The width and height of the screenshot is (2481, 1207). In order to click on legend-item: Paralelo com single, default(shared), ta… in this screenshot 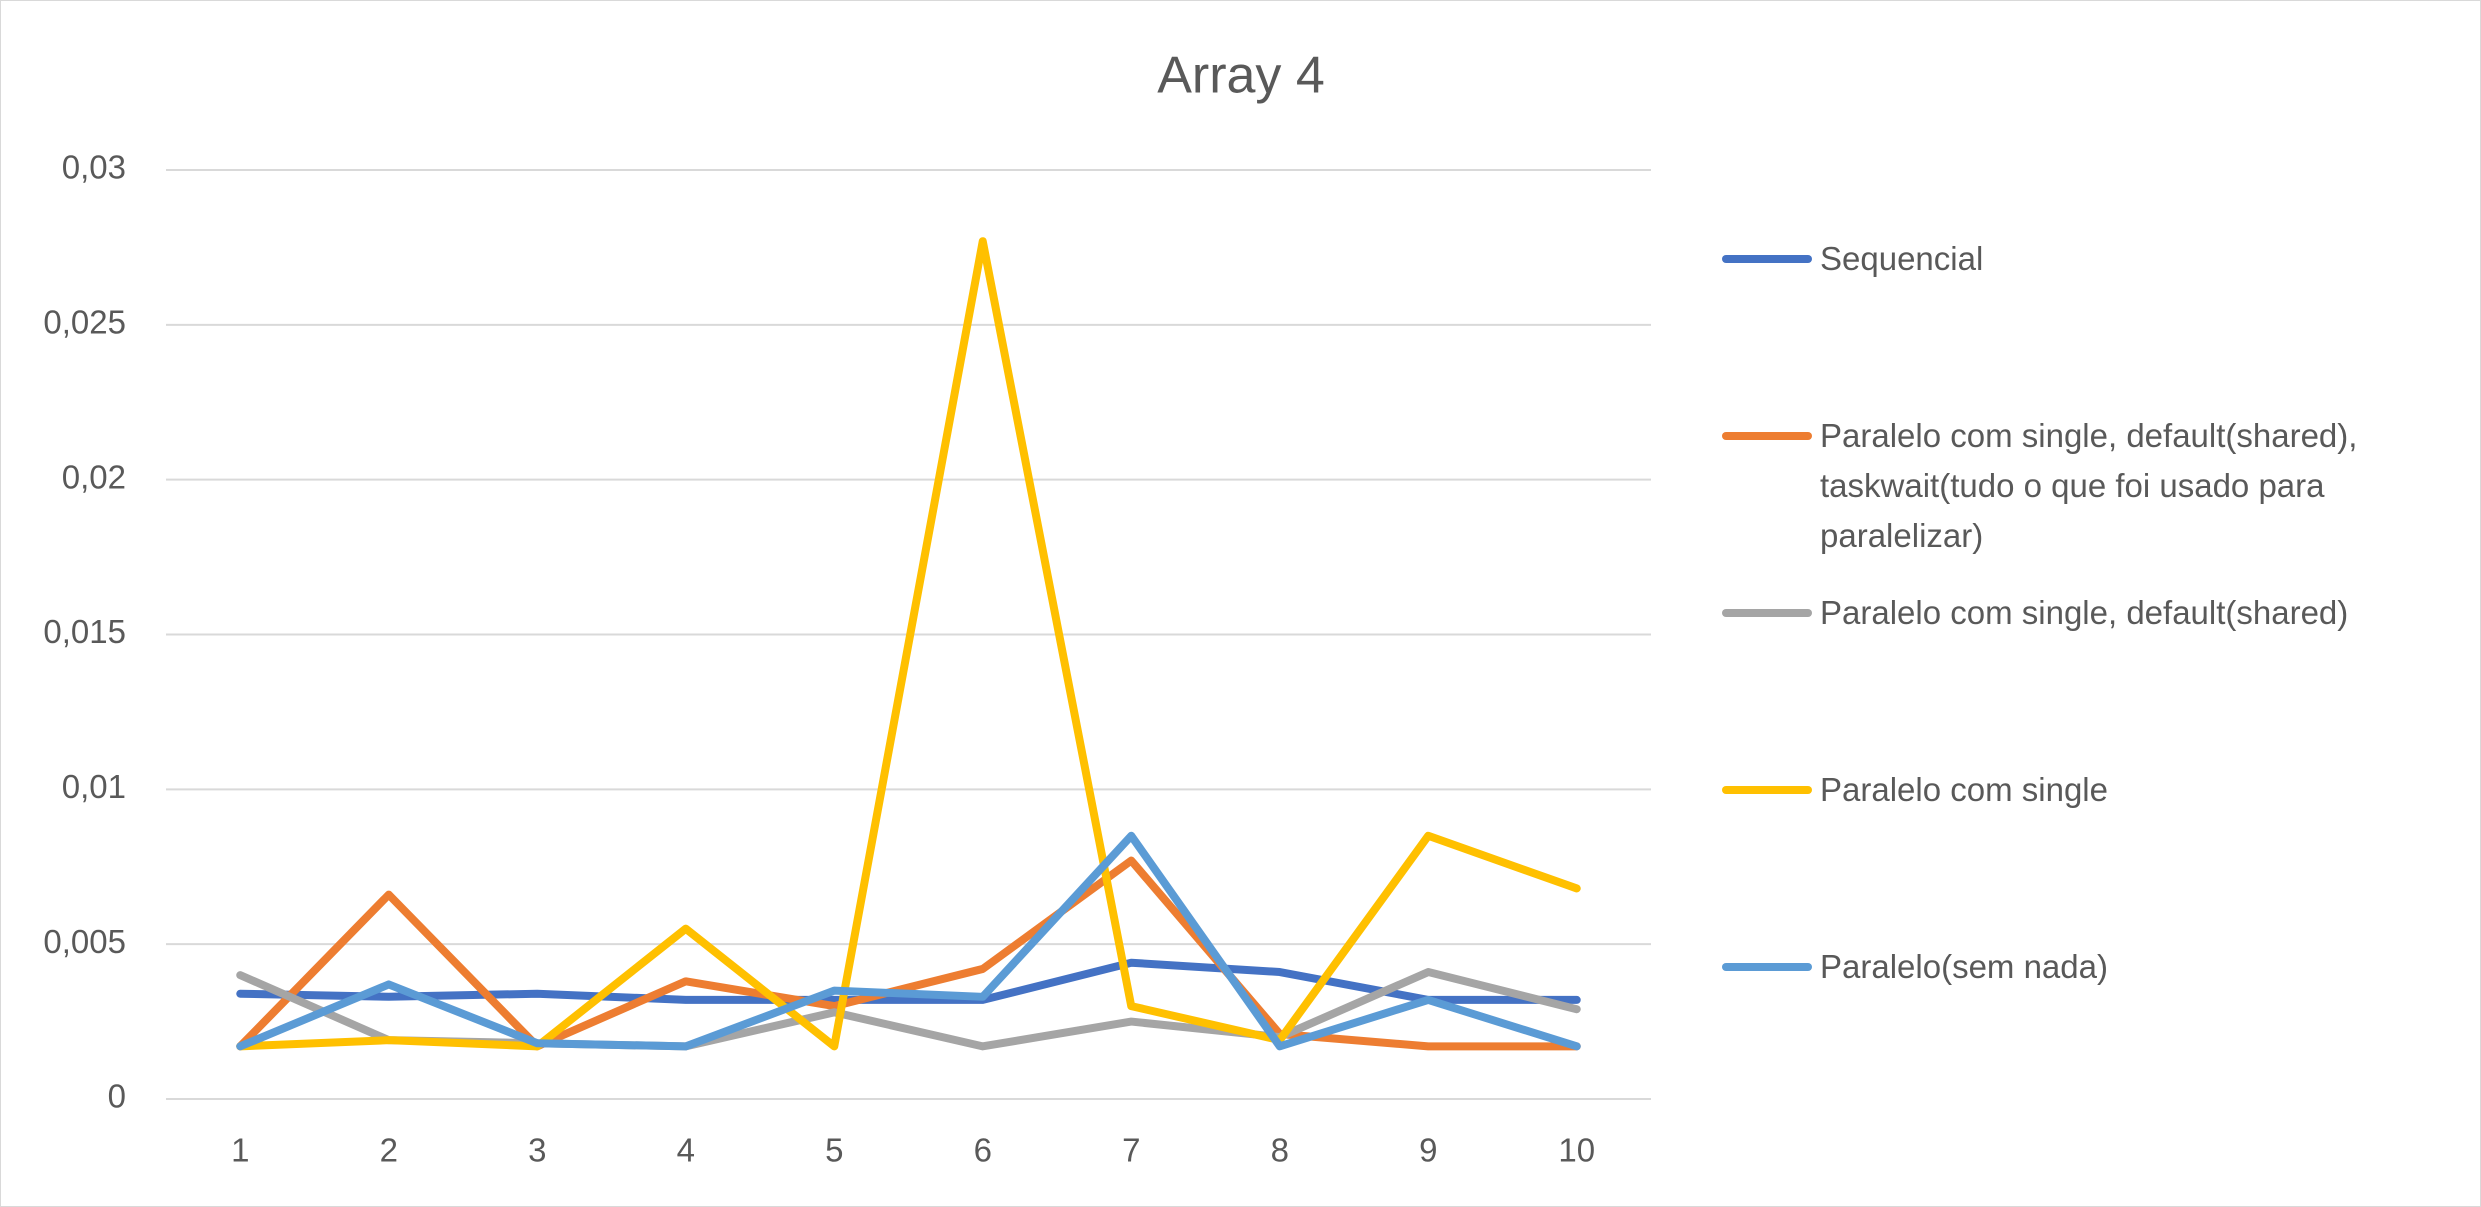, I will do `click(2083, 486)`.